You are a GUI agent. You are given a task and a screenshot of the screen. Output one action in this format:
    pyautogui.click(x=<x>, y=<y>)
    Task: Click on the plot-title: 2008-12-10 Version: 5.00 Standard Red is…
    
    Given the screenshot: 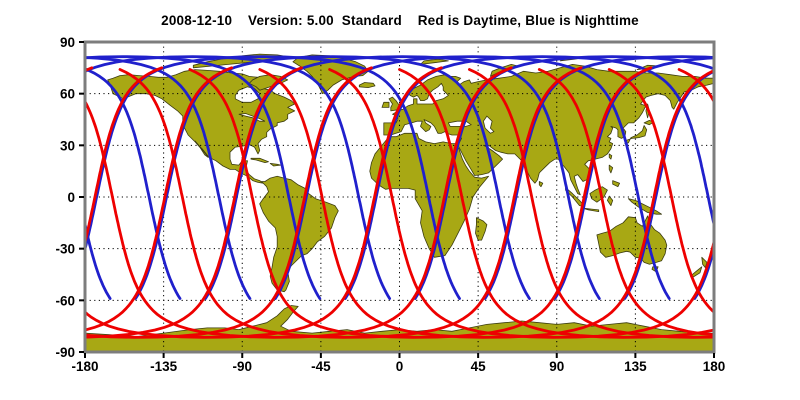 What is the action you would take?
    pyautogui.click(x=400, y=20)
    